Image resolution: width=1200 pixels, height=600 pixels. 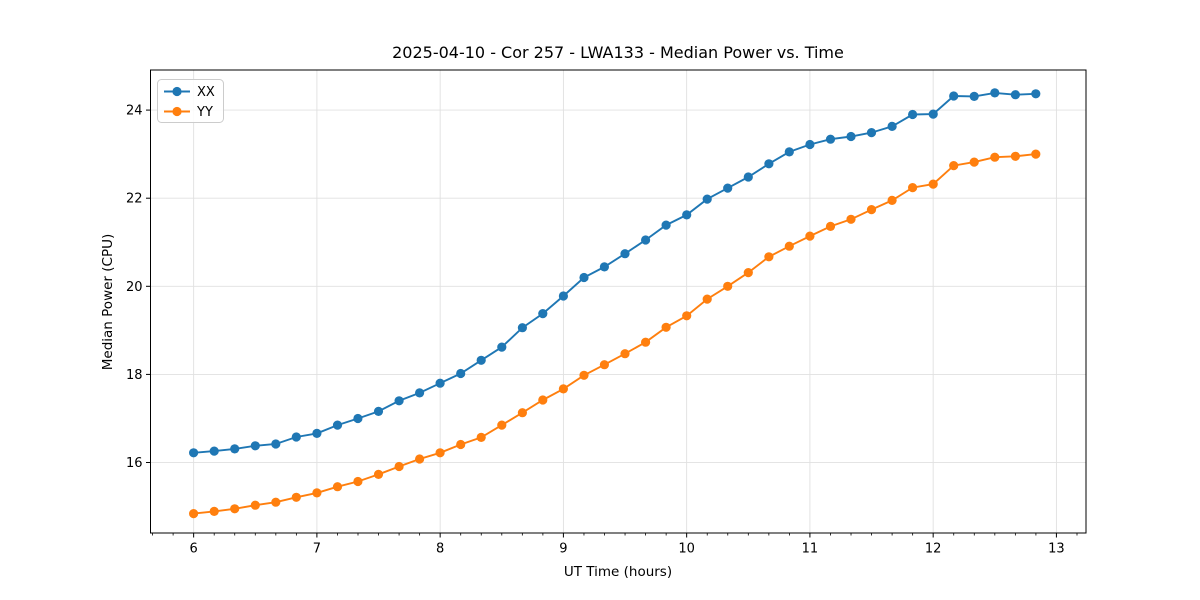 What do you see at coordinates (204, 112) in the screenshot?
I see `legend-label-yy: YY` at bounding box center [204, 112].